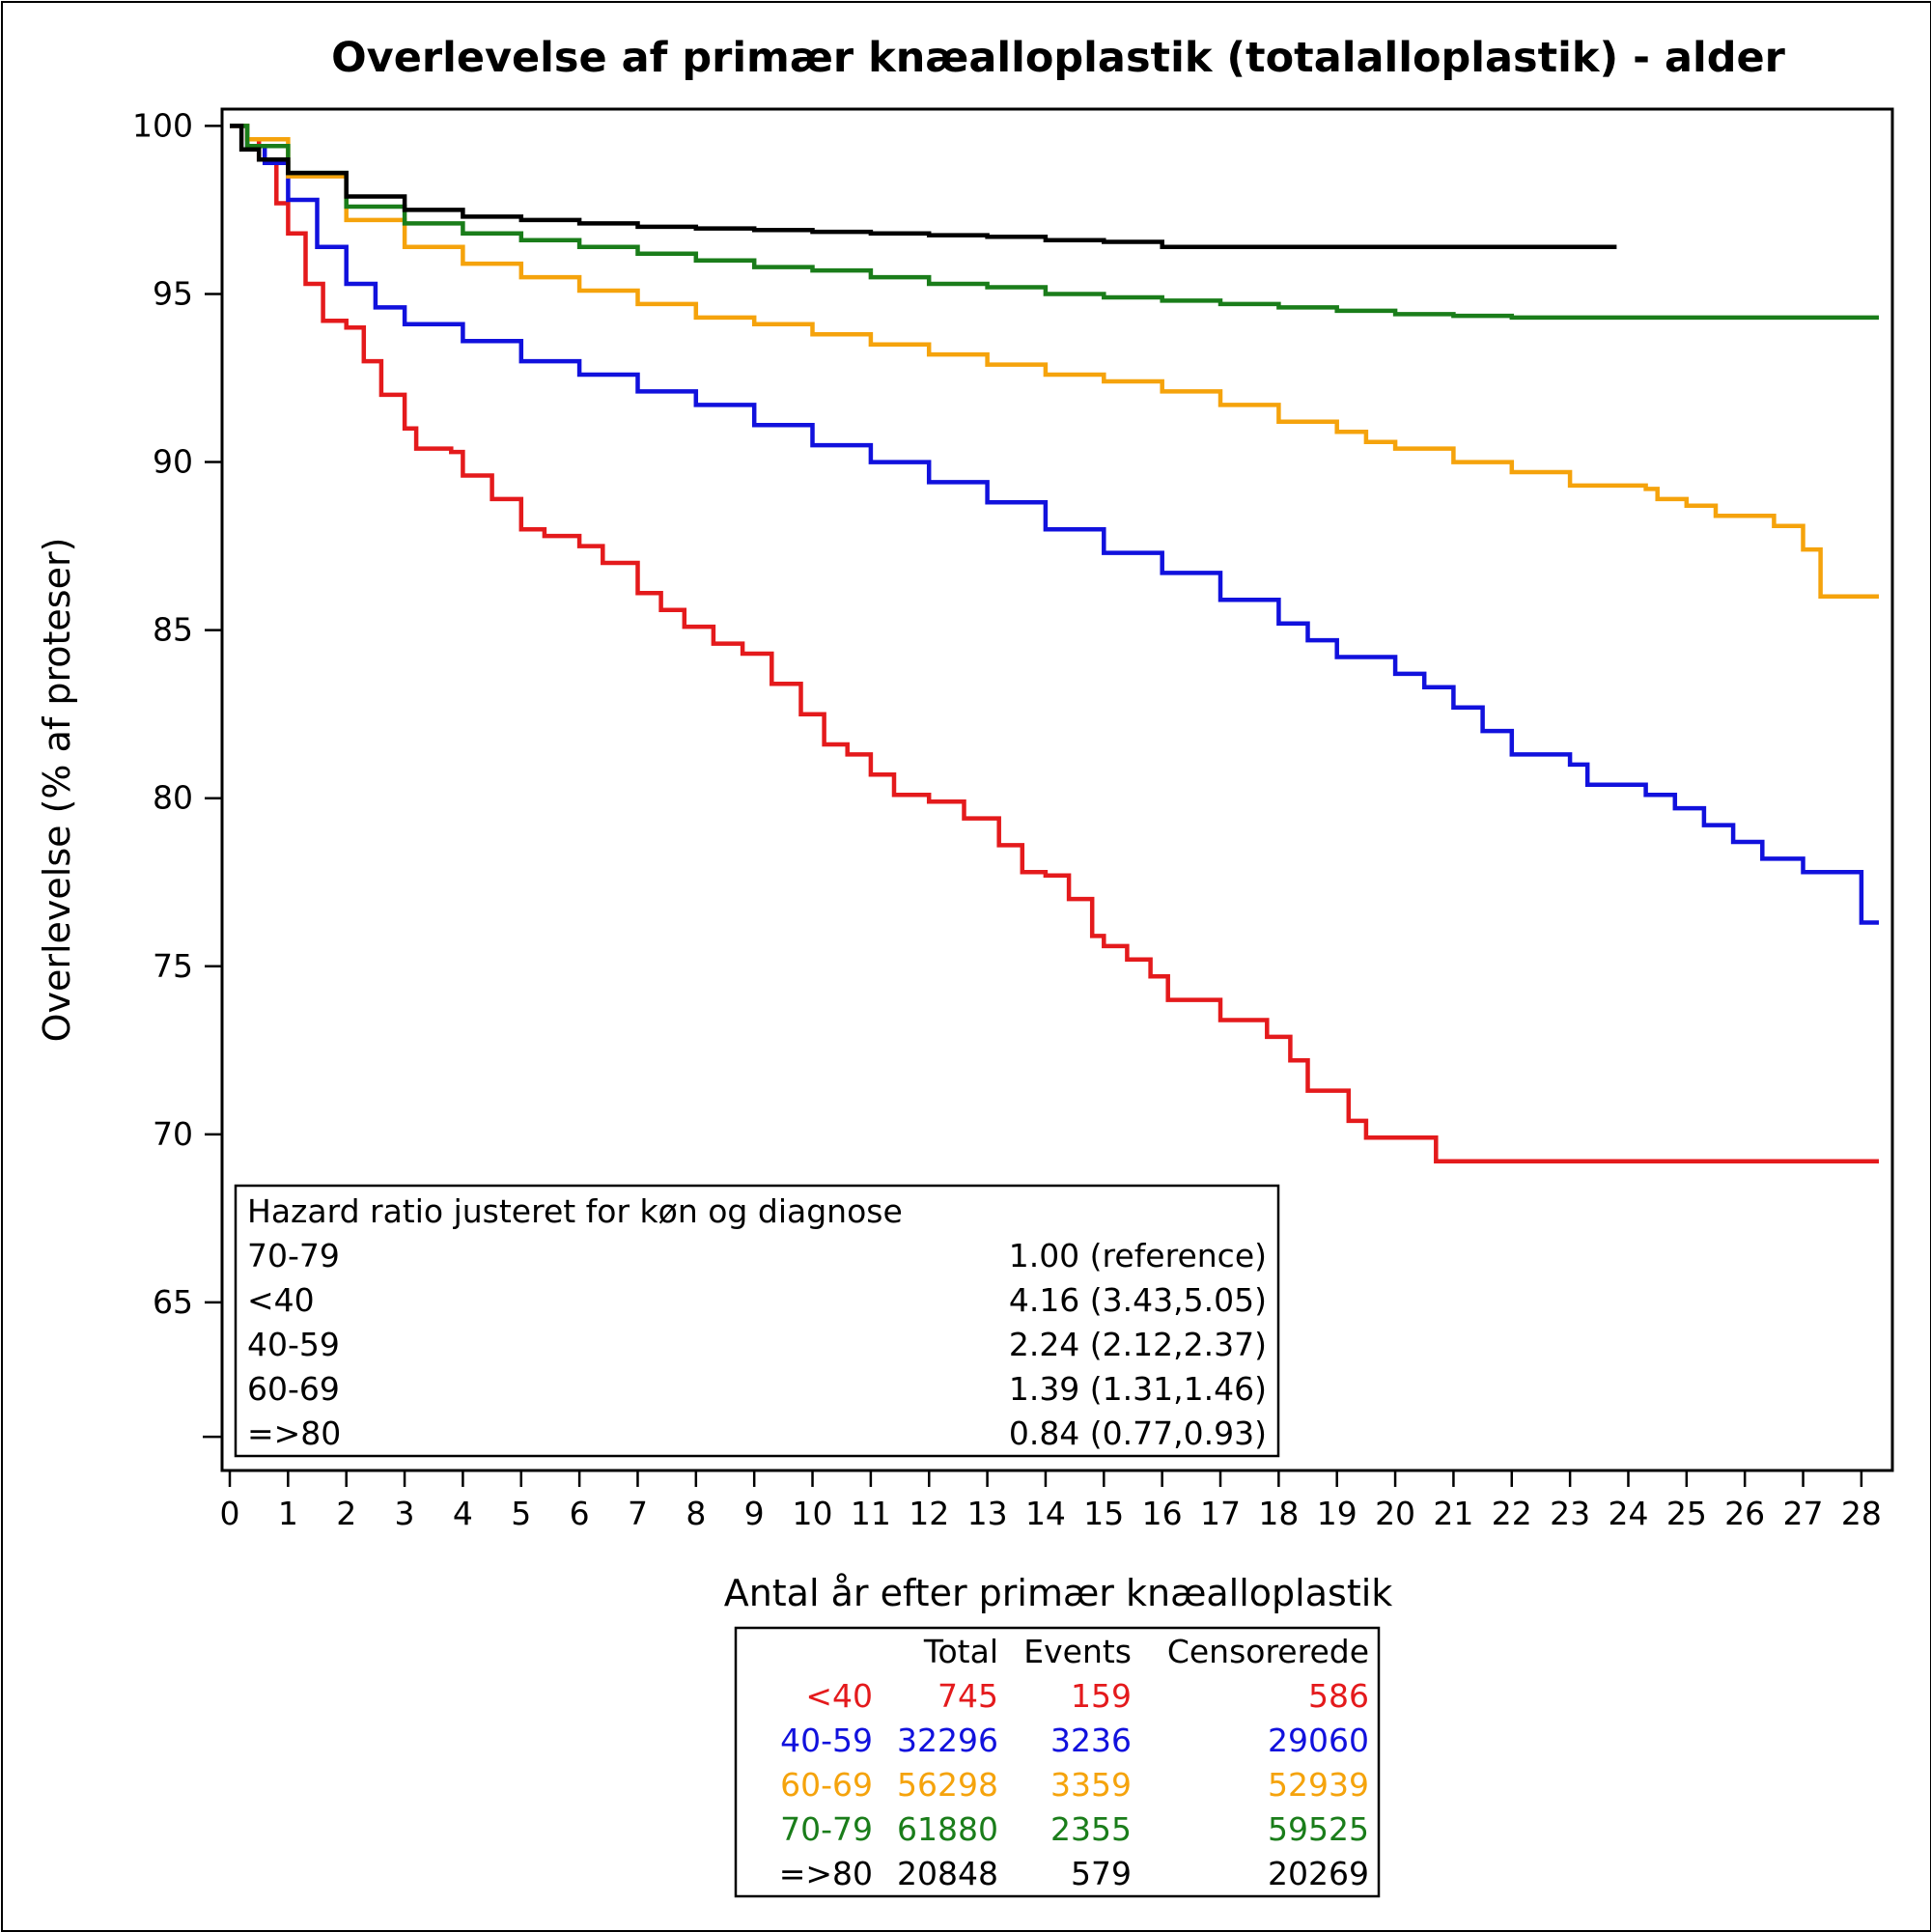 This screenshot has width=1931, height=1932. Describe the element at coordinates (162, 125) in the screenshot. I see `y-tick-label: 100` at that location.